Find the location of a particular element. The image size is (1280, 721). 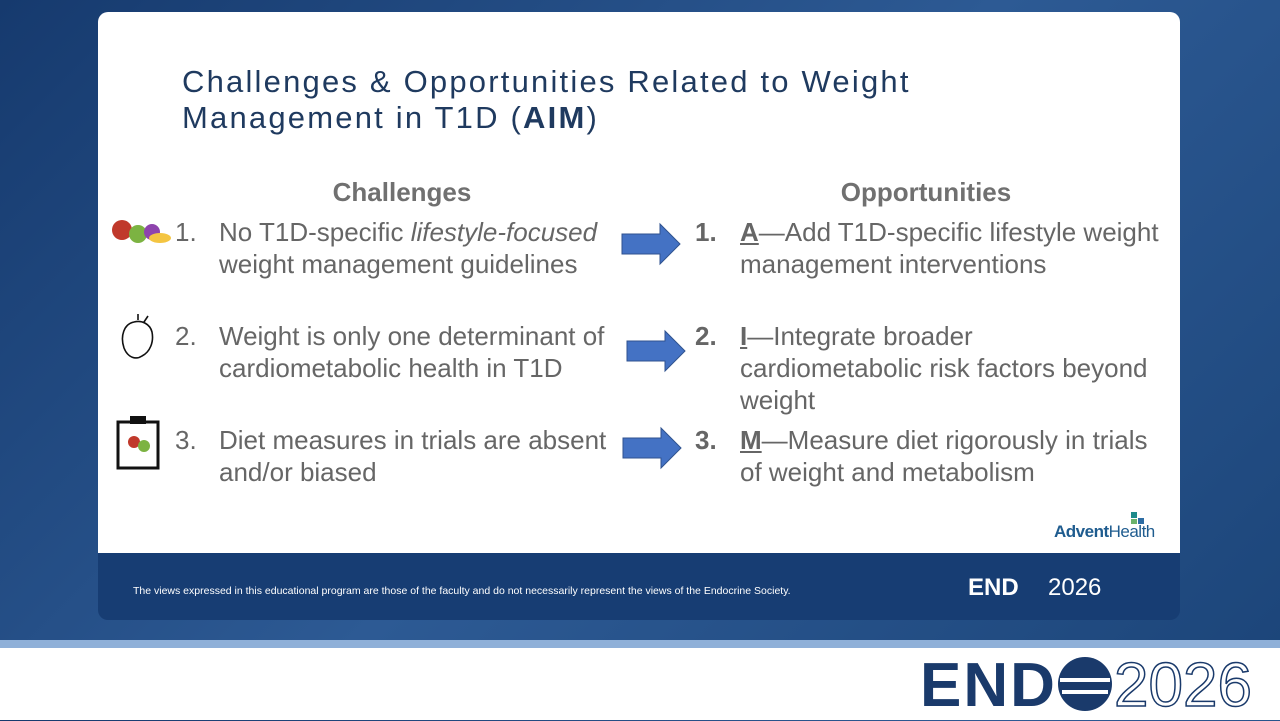

advent-logo: AdventHealth is located at coordinates (1104, 532).